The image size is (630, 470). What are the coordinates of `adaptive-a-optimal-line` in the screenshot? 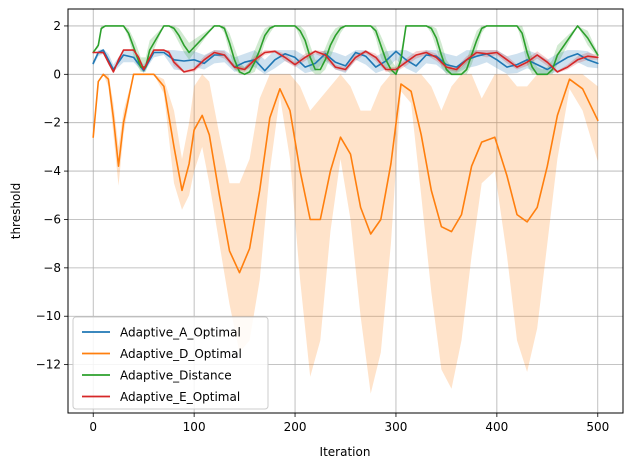 It's located at (345, 60).